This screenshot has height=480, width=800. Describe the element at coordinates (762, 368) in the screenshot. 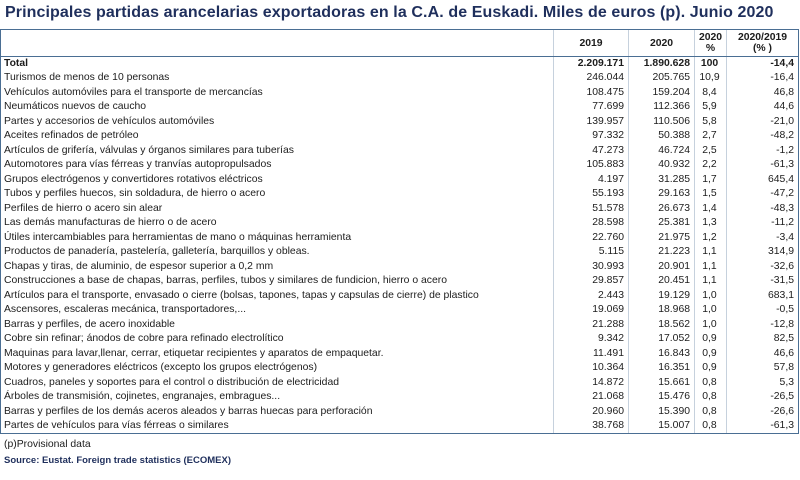

I see `cell-variation: 57,8` at that location.